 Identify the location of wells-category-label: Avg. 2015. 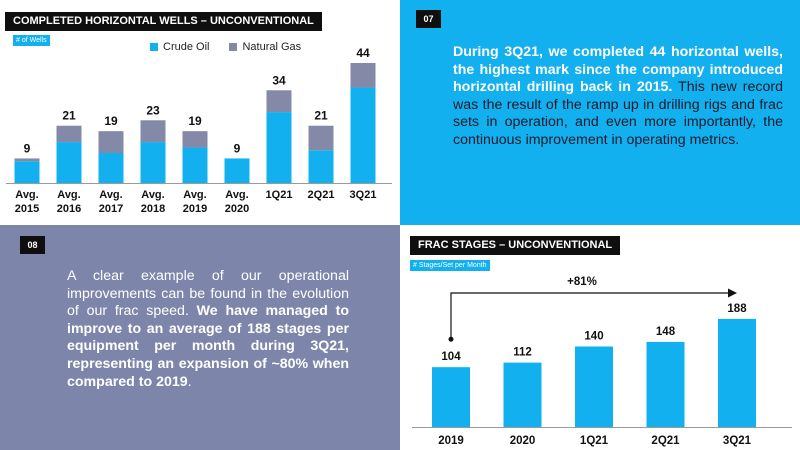
(27, 202).